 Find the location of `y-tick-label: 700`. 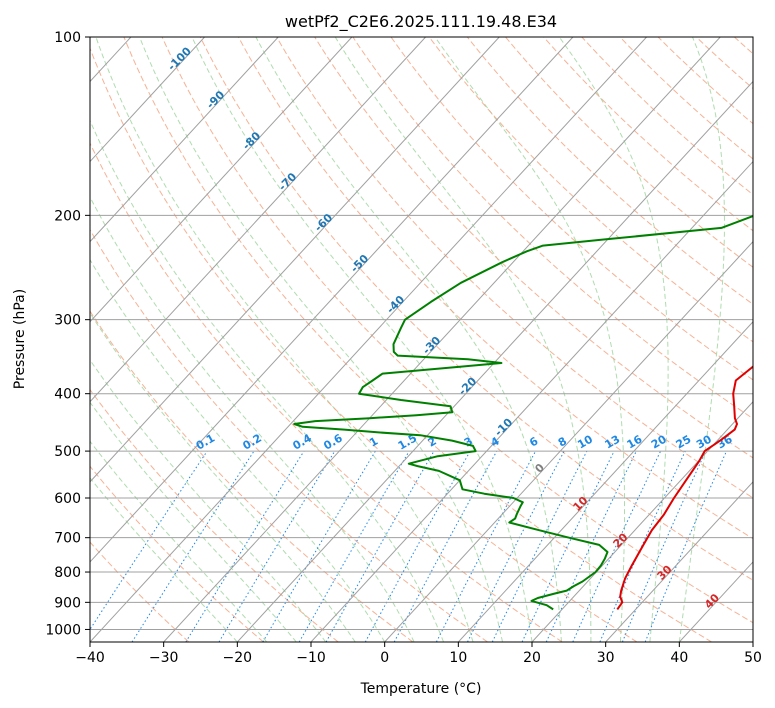

y-tick-label: 700 is located at coordinates (67, 539).